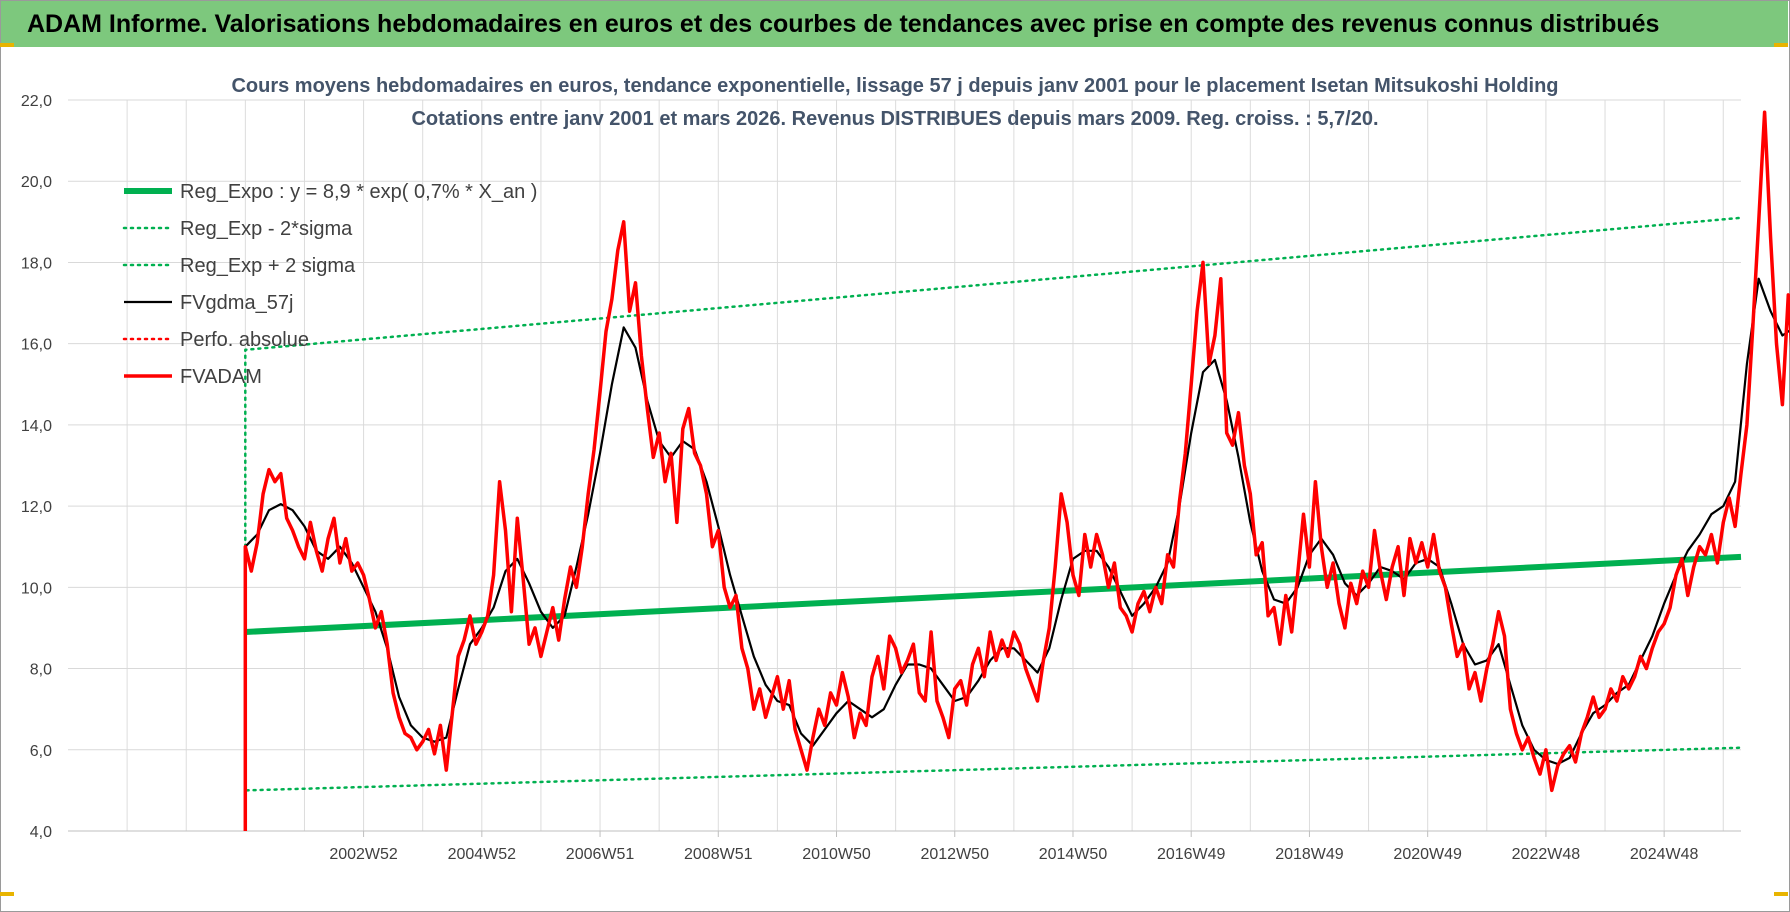  What do you see at coordinates (1073, 854) in the screenshot?
I see `x-tick-label: 2014W50` at bounding box center [1073, 854].